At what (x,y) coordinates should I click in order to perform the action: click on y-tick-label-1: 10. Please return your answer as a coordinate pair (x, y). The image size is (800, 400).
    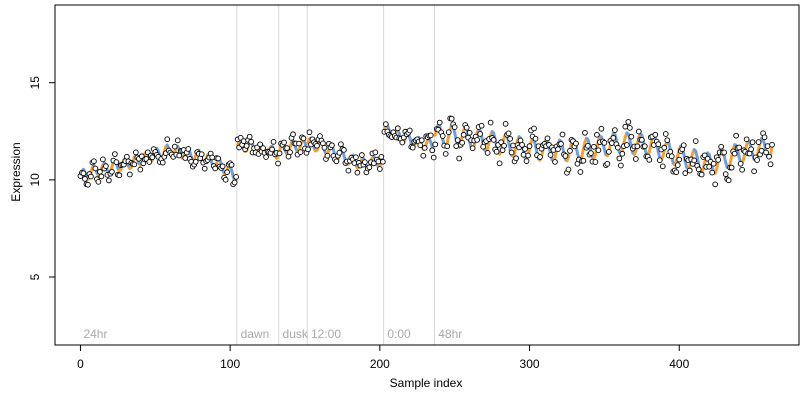
    Looking at the image, I should click on (35, 180).